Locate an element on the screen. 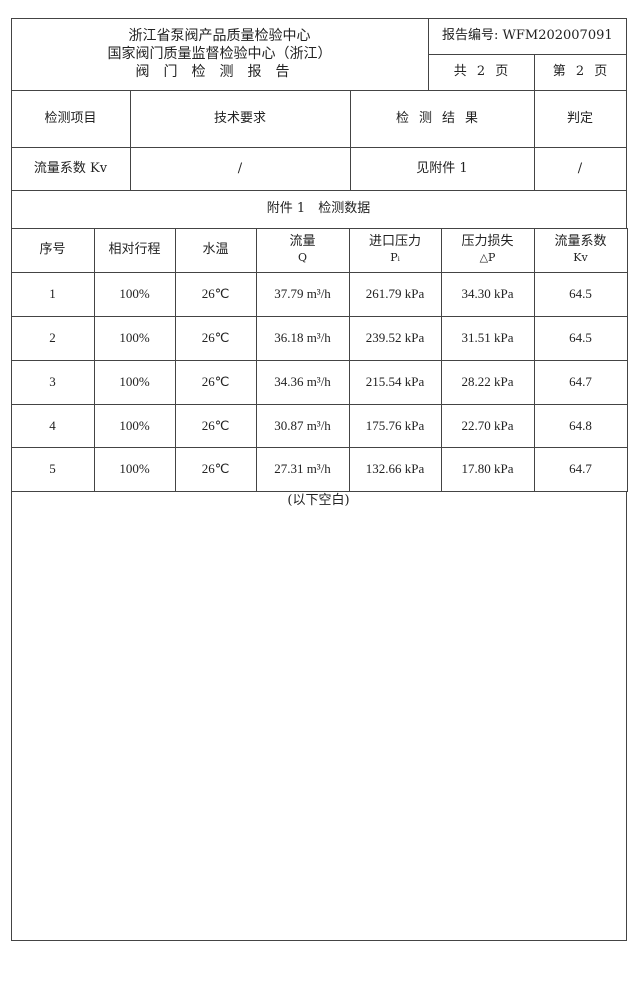 The image size is (628, 1000). summary-item: 流量系数 Kv is located at coordinates (71, 169).